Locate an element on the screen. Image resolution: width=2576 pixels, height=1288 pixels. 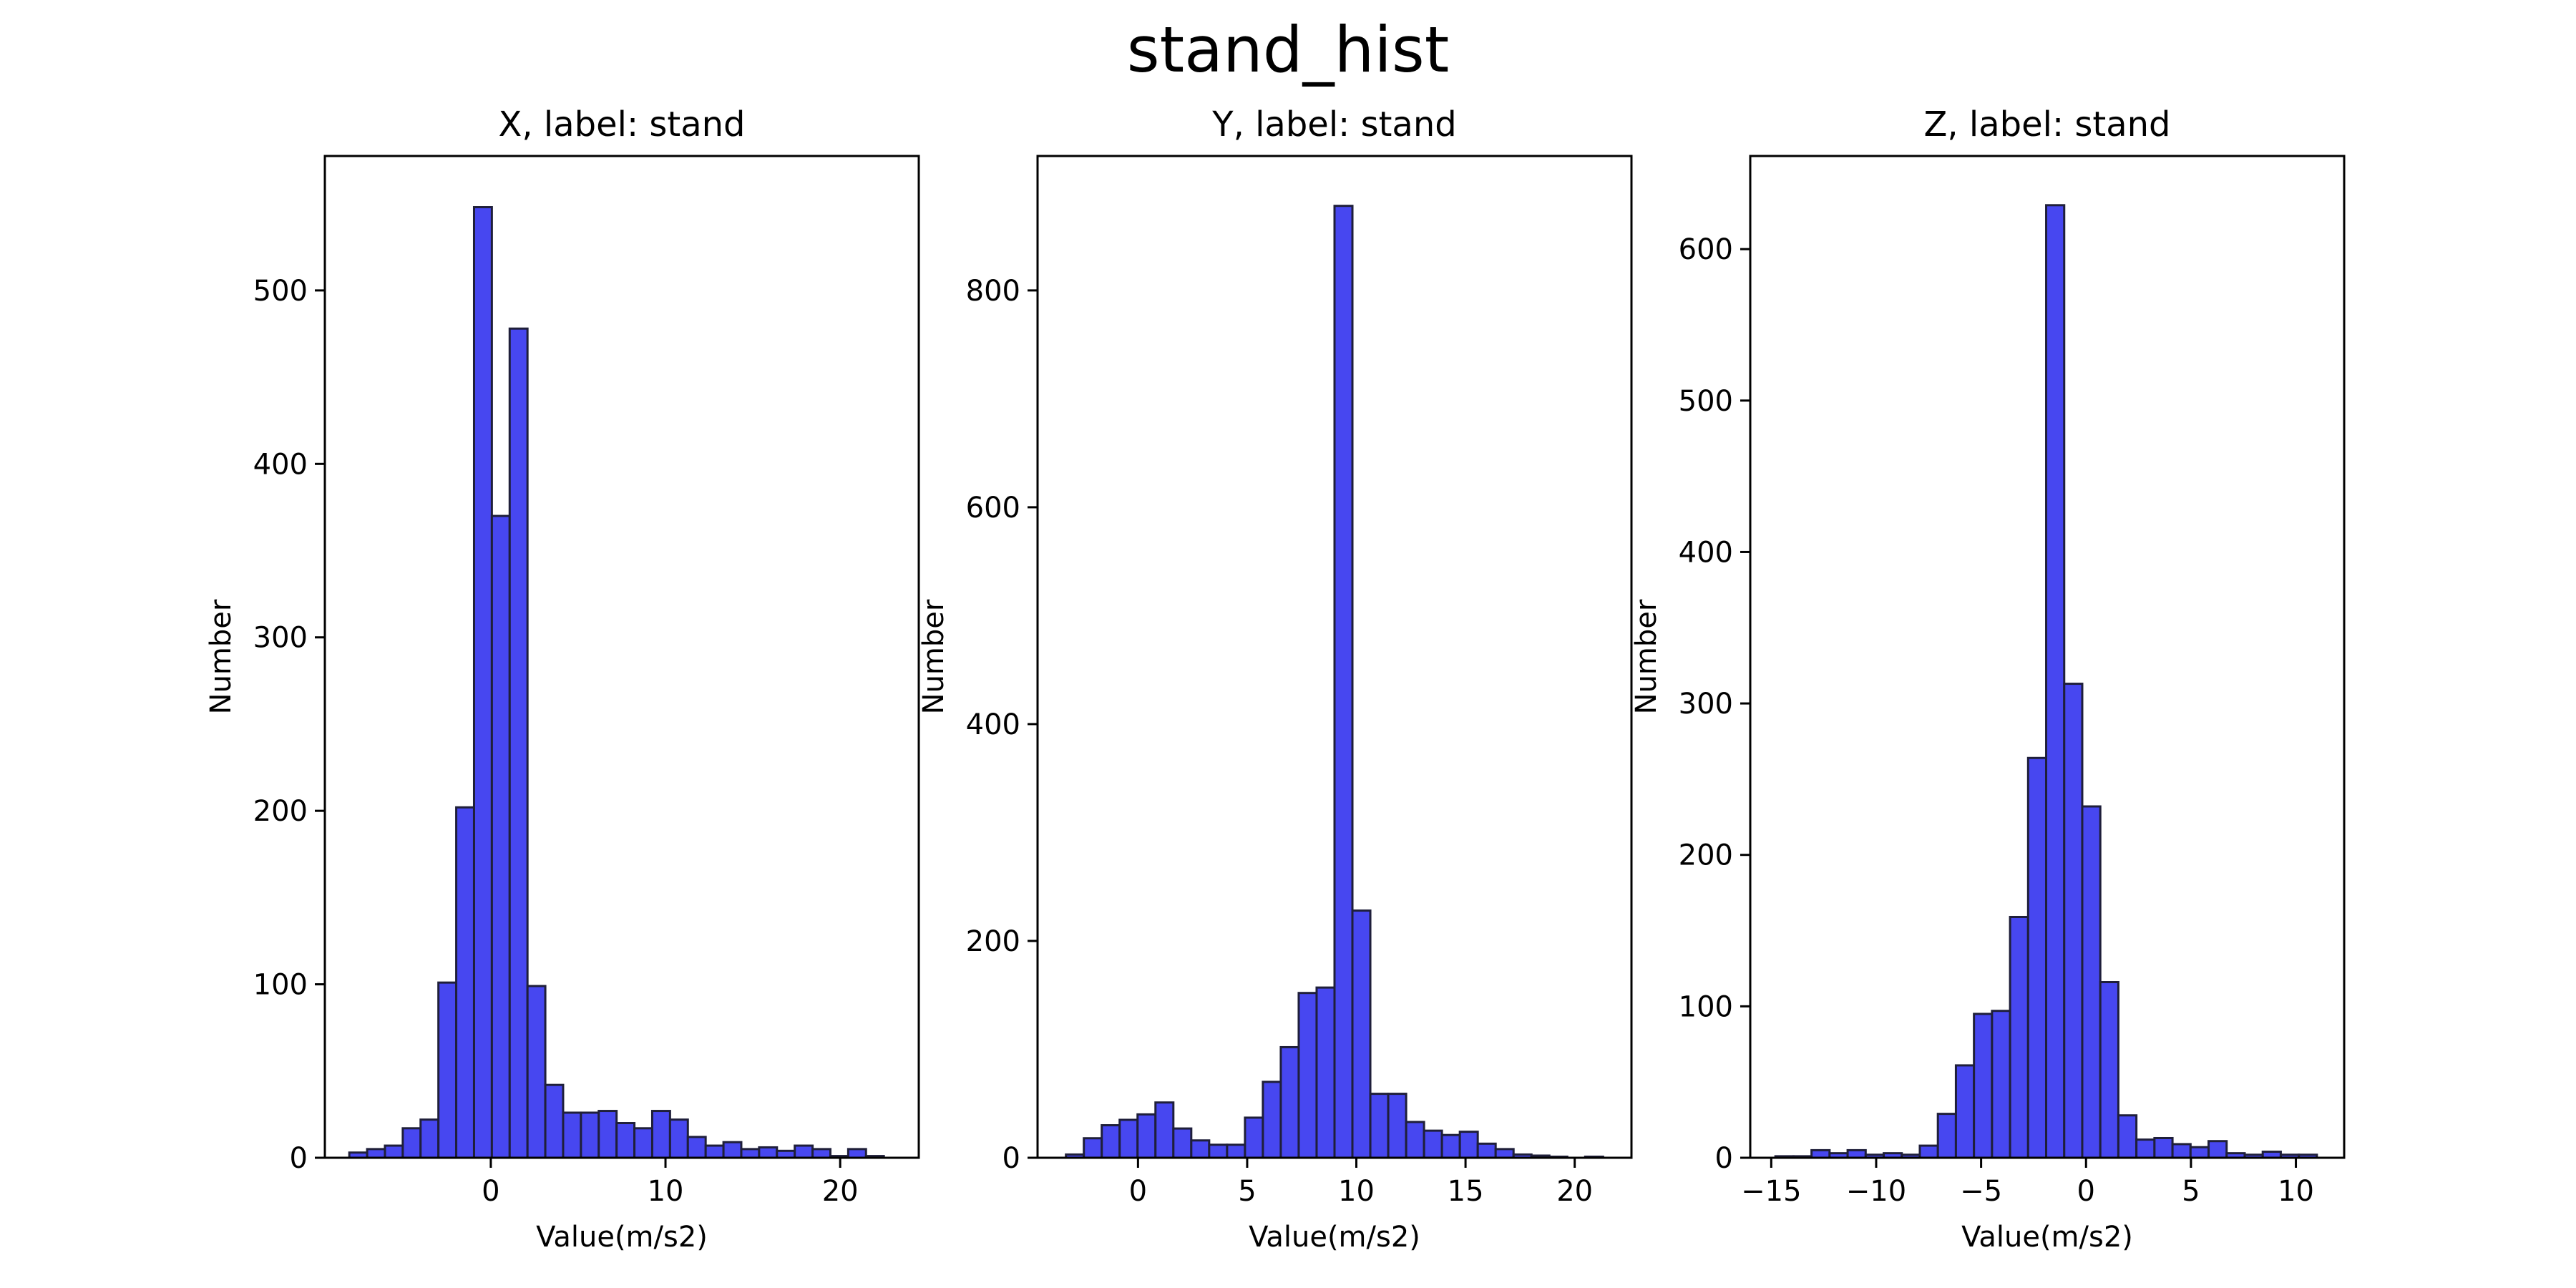
panel-z-ytick-label: 500 is located at coordinates (1706, 401).